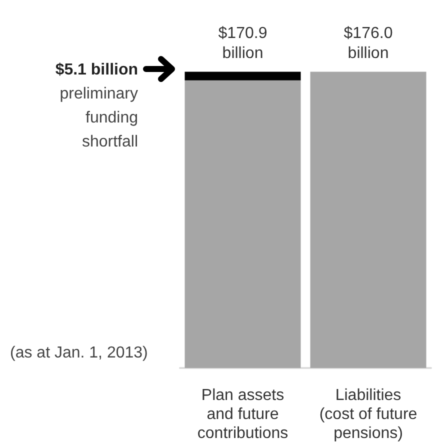 Image resolution: width=435 pixels, height=443 pixels. Describe the element at coordinates (79, 353) in the screenshot. I see `text: (as at Jan. 1, 2013)` at that location.